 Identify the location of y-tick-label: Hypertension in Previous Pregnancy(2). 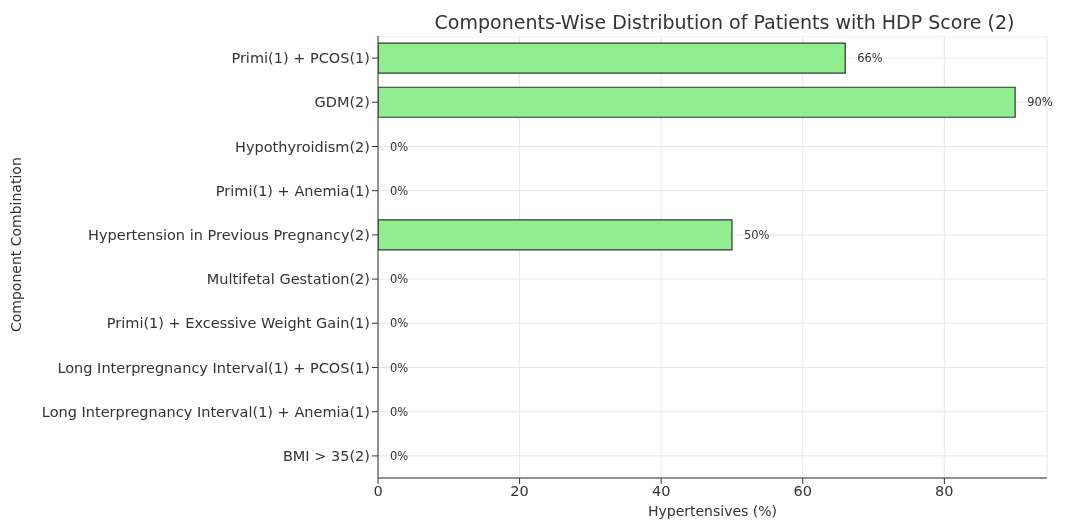
(229, 235).